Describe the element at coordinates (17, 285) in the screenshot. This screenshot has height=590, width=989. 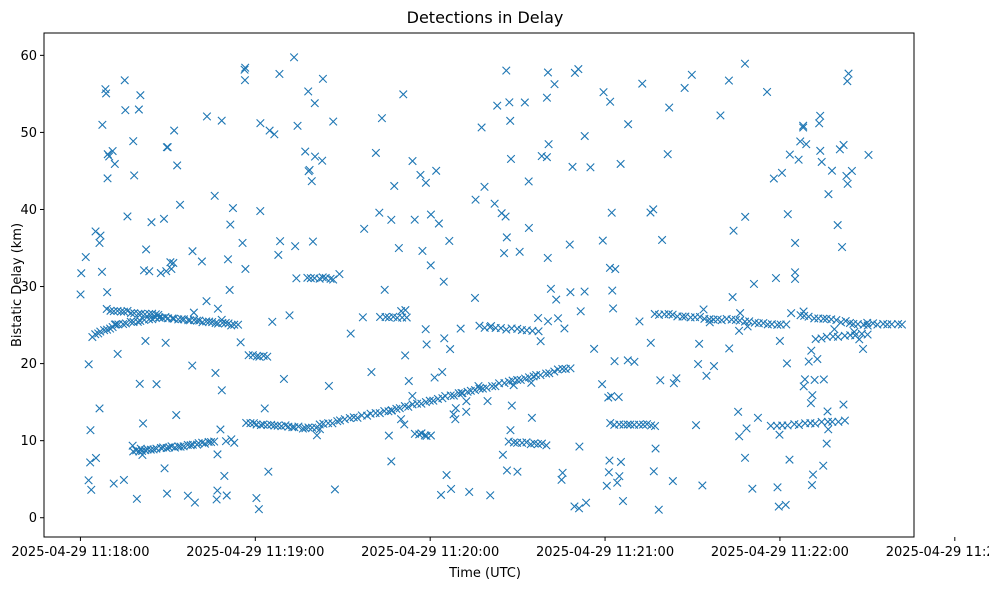
I see `y-axis-title: Bistatic Delay (km)` at that location.